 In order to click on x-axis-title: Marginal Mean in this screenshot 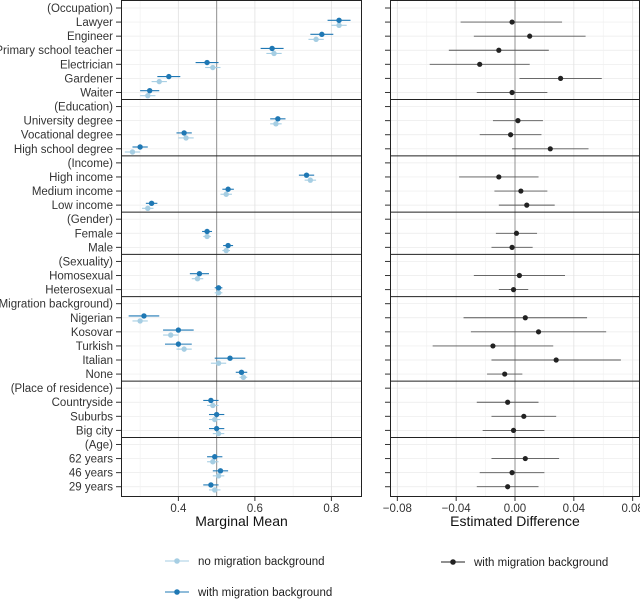, I will do `click(241, 521)`.